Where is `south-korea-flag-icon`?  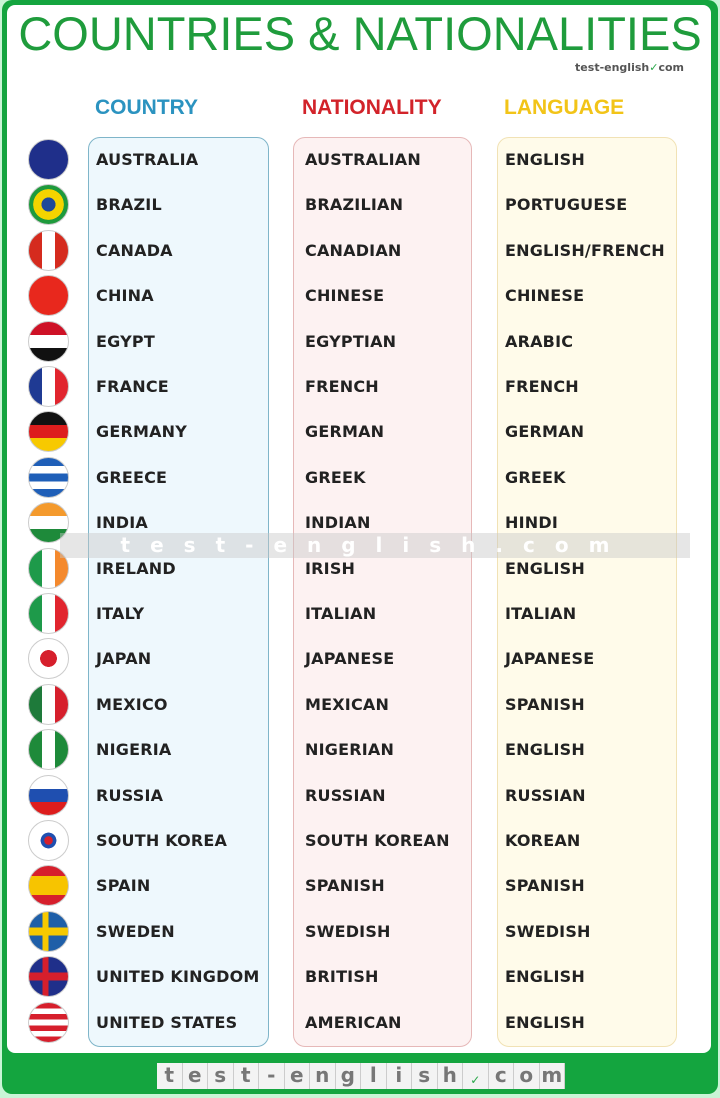
south-korea-flag-icon is located at coordinates (48, 840).